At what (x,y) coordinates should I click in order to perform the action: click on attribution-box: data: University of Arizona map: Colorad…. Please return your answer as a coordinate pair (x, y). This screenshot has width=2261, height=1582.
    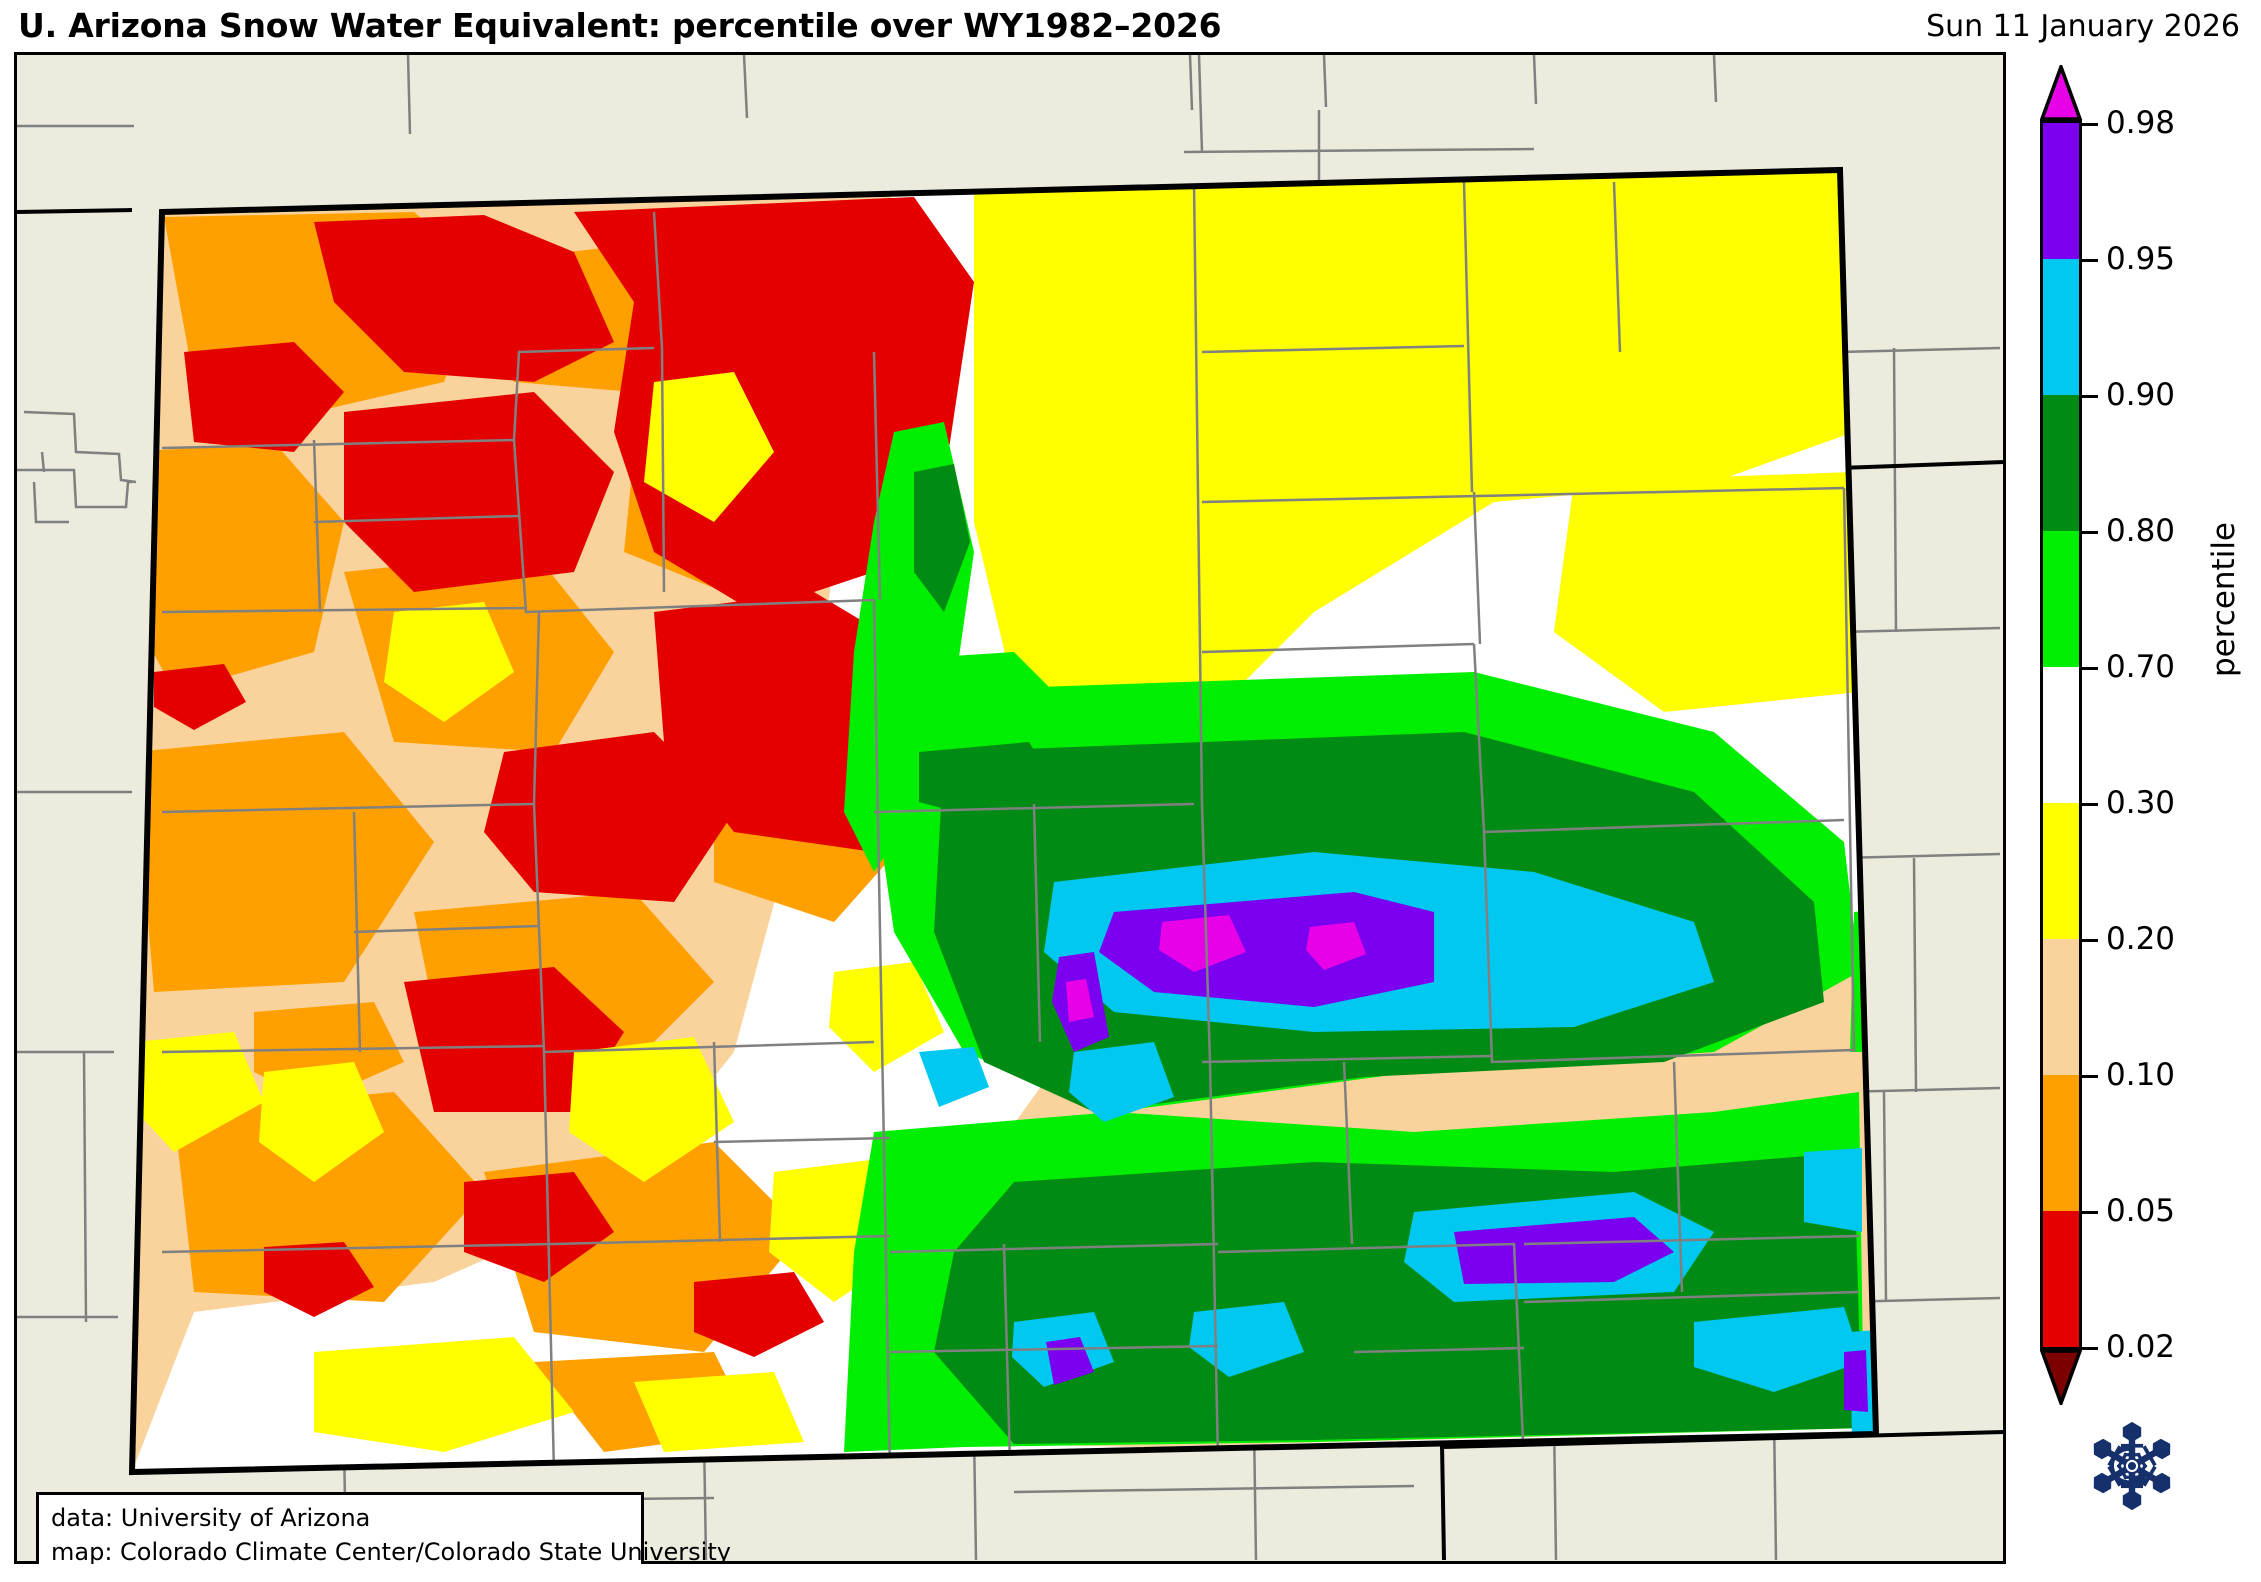
    Looking at the image, I should click on (383, 1528).